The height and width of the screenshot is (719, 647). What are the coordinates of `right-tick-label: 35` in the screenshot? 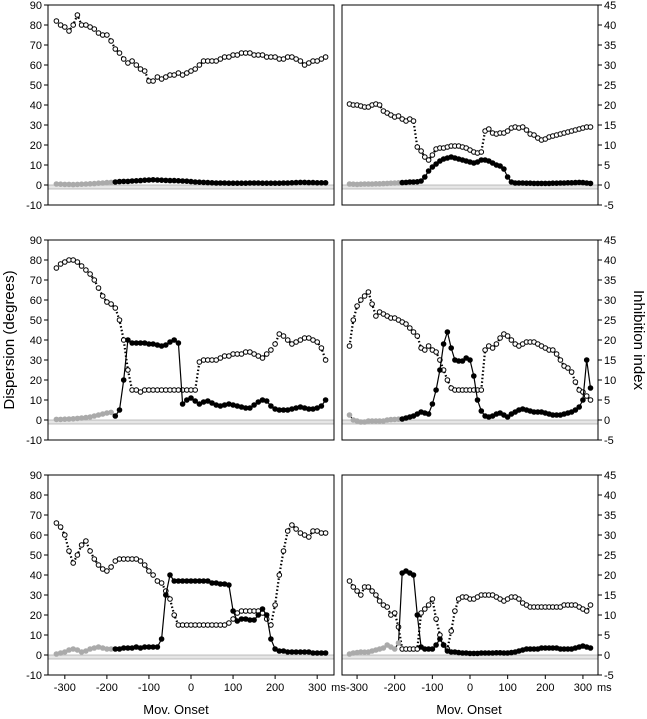 It's located at (610, 46).